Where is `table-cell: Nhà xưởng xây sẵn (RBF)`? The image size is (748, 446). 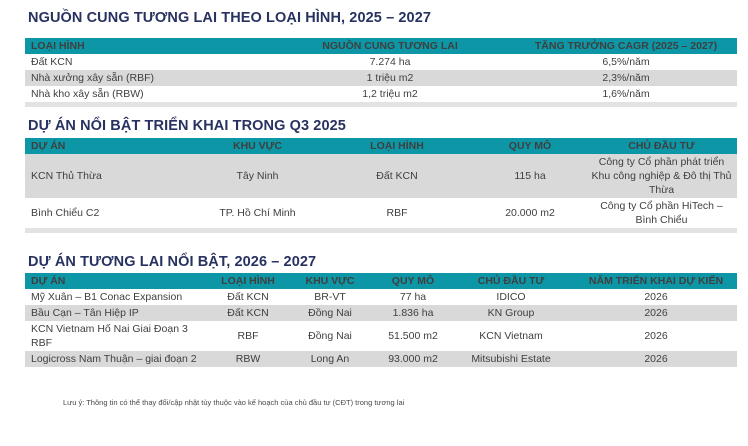
table-cell: Nhà xưởng xây sẵn (RBF) is located at coordinates (93, 78).